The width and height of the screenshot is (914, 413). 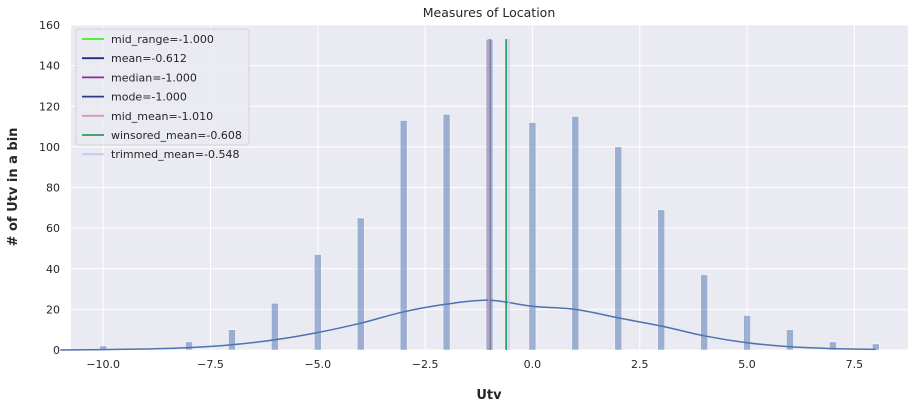 I want to click on y-tick-label: 40, so click(x=53, y=269).